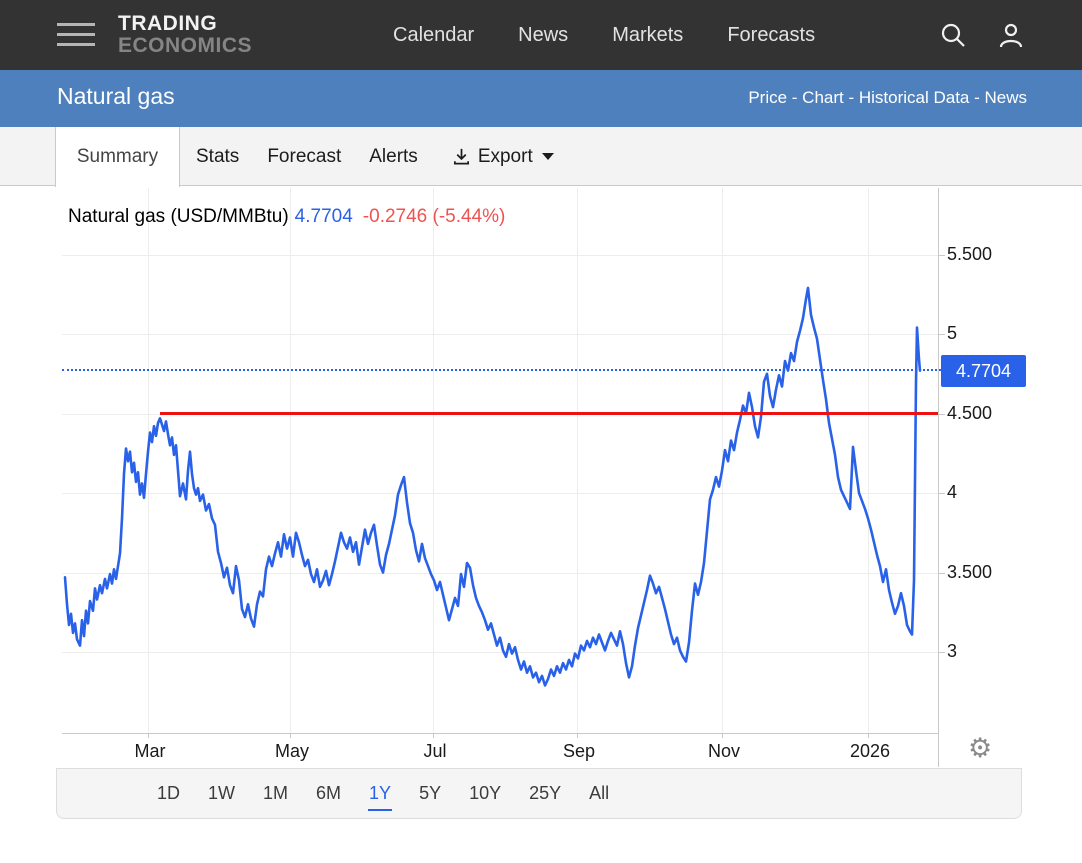 The width and height of the screenshot is (1082, 863). I want to click on chart-settings-gear-icon: ⚙, so click(980, 748).